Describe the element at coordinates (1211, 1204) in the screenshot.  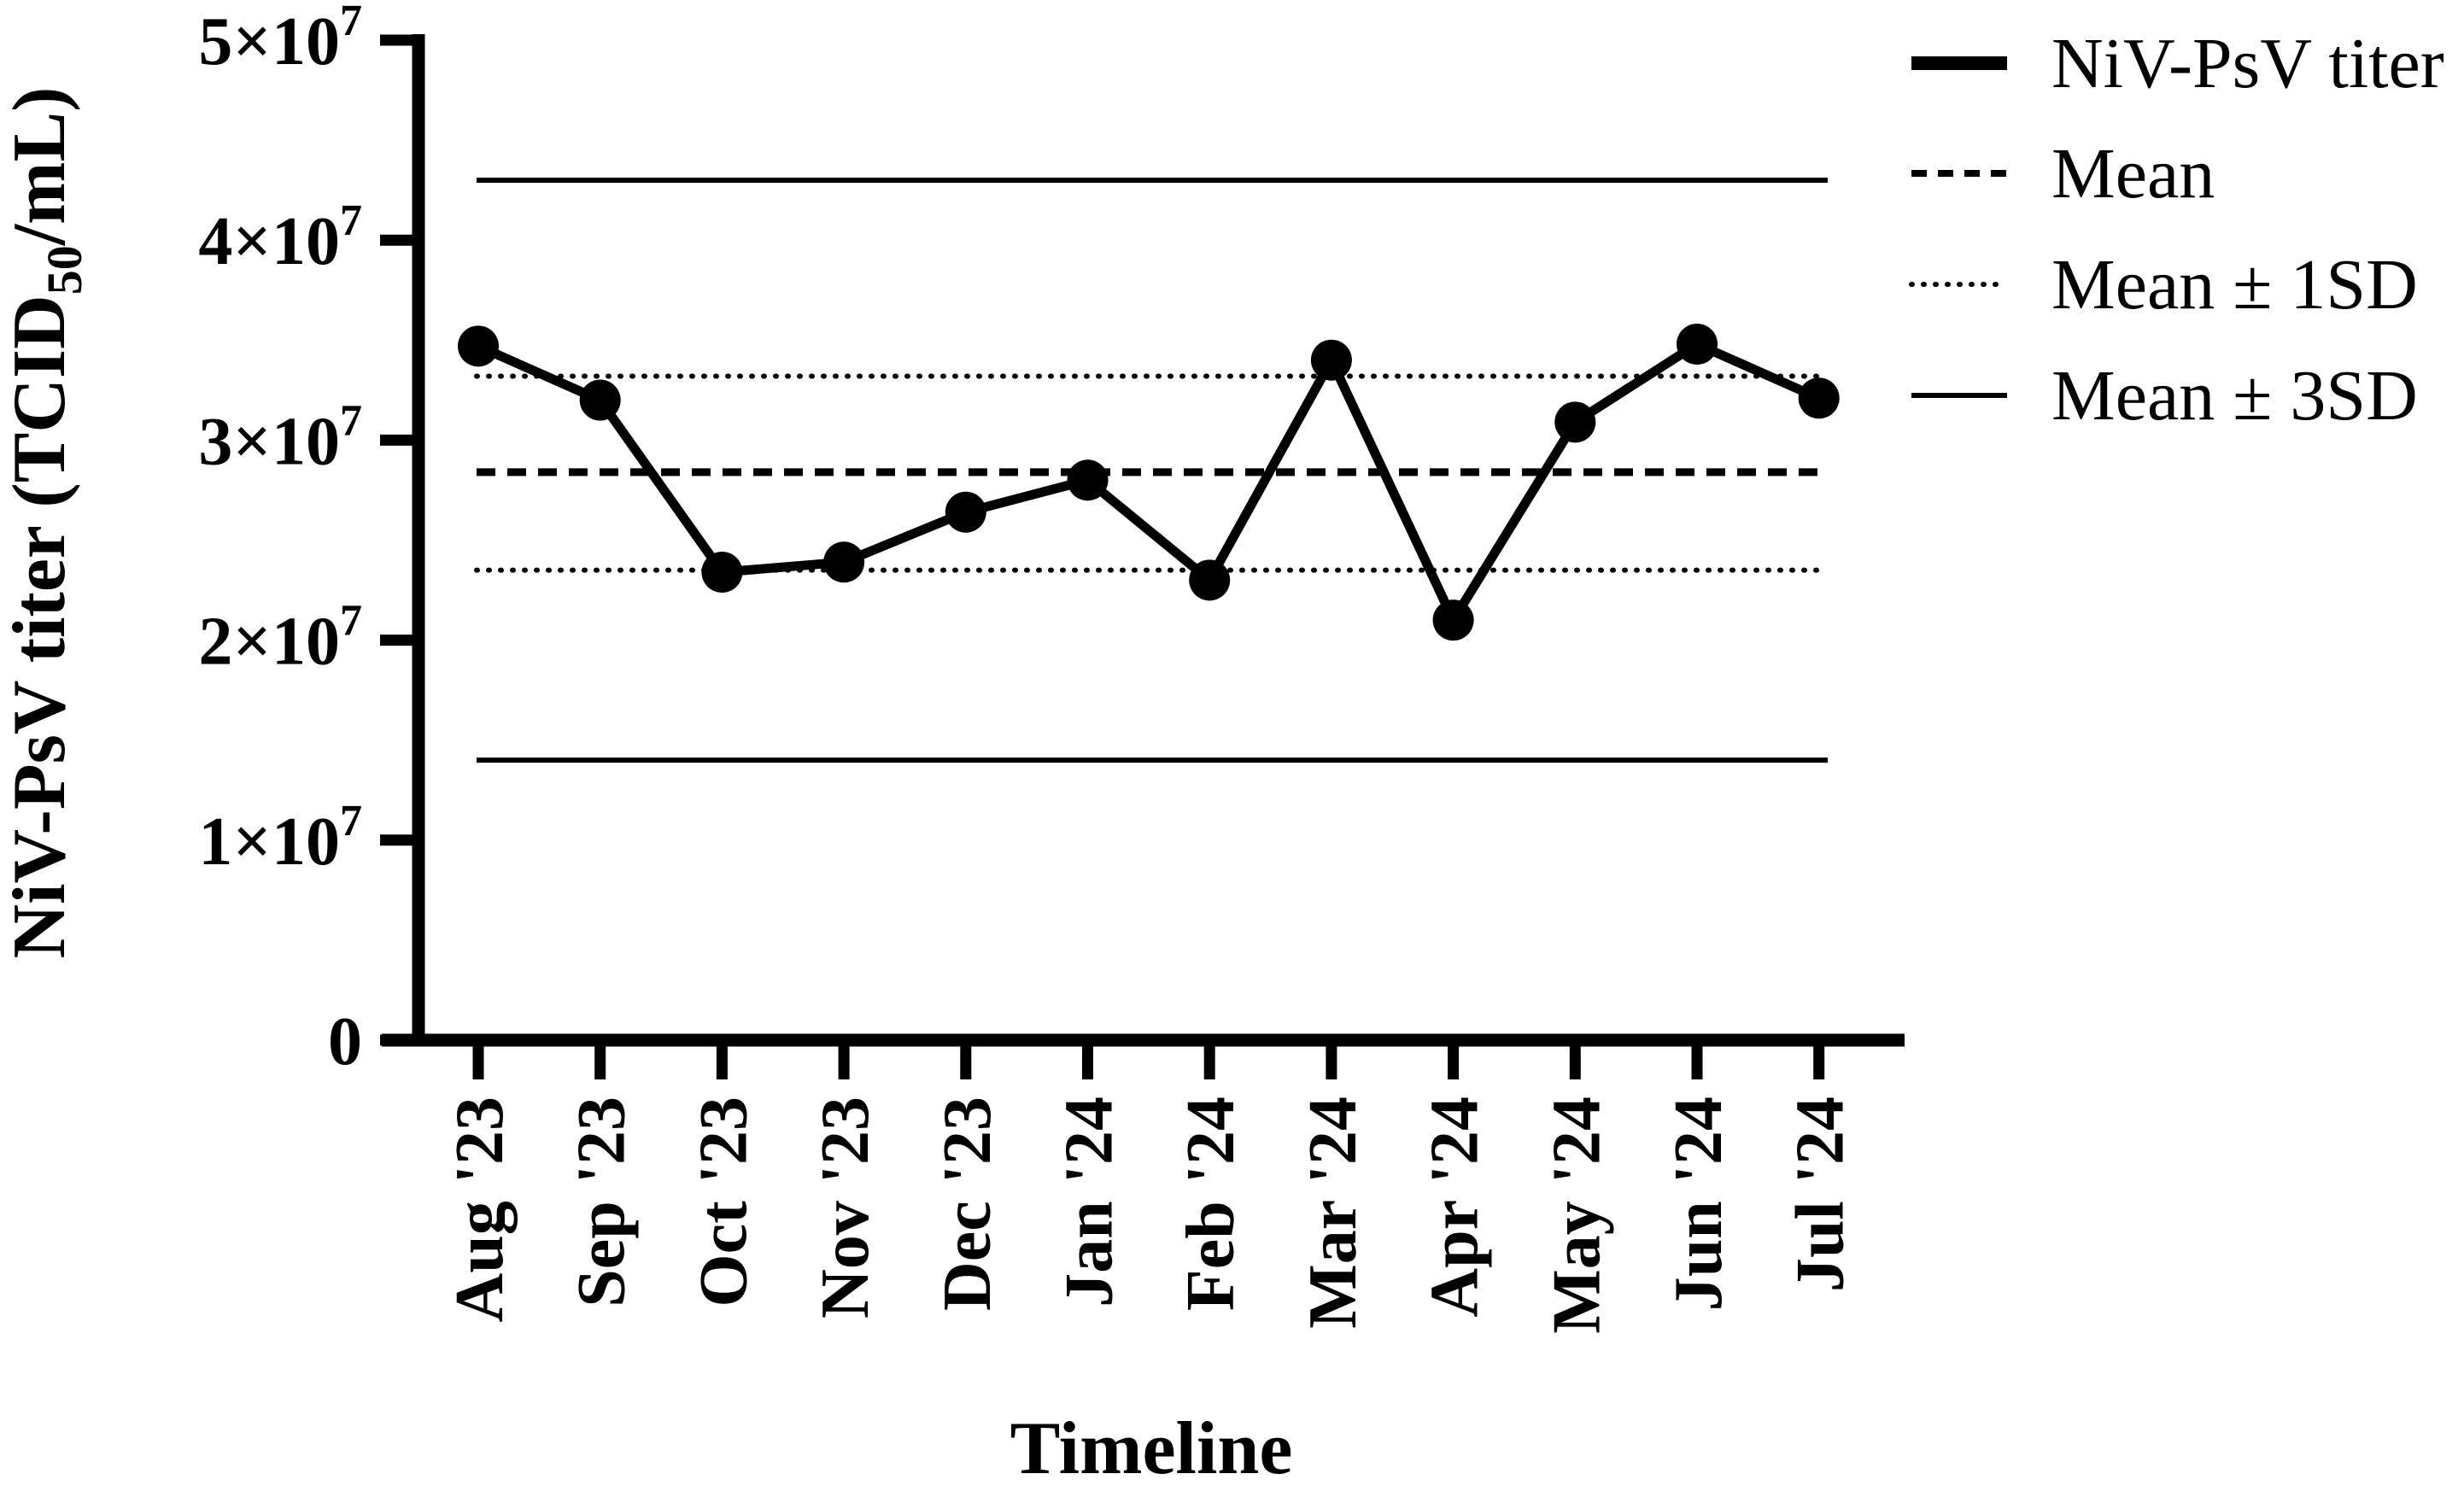
I see `x-tick-label: Feb '24` at that location.